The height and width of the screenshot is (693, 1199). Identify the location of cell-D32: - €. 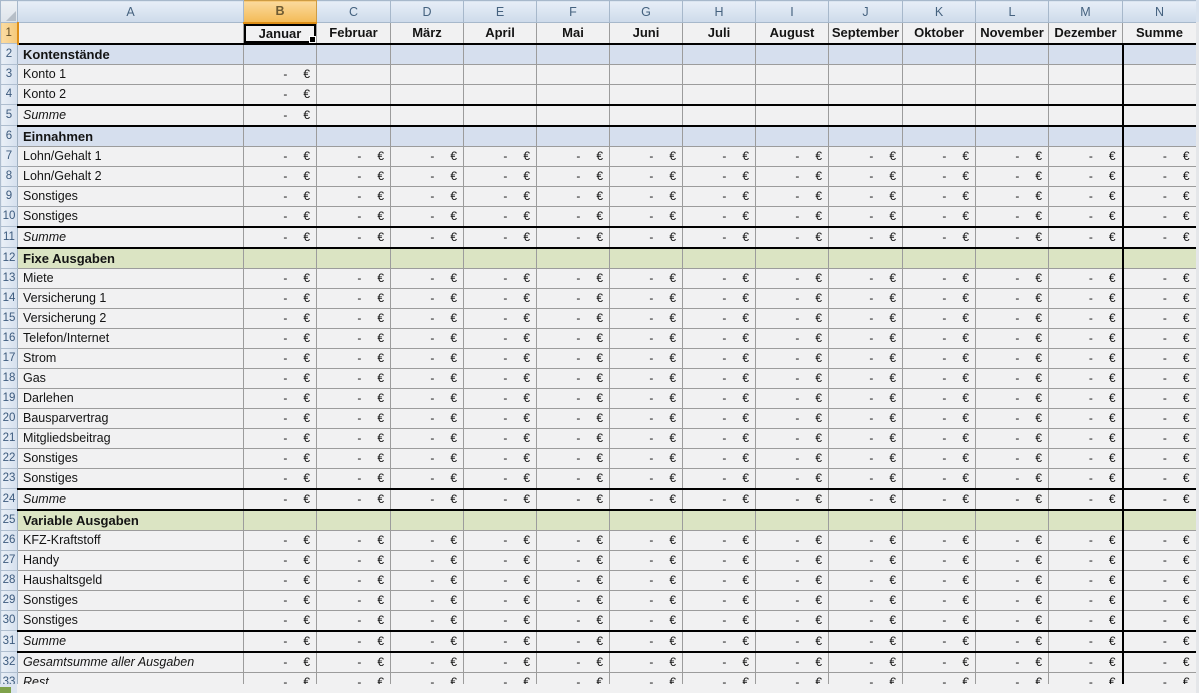
(427, 662).